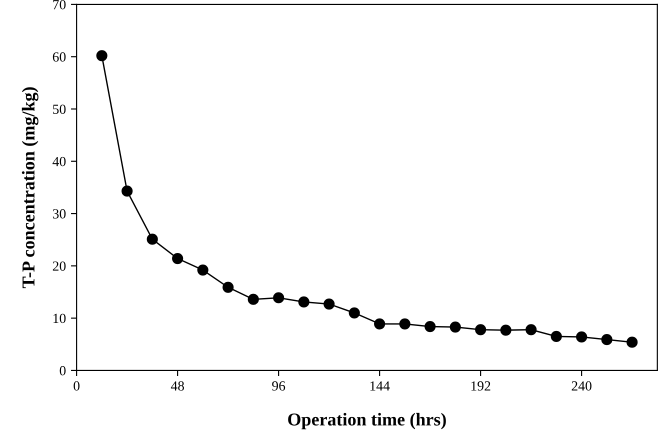 The image size is (666, 441). What do you see at coordinates (380, 385) in the screenshot?
I see `x-tick-label: 144` at bounding box center [380, 385].